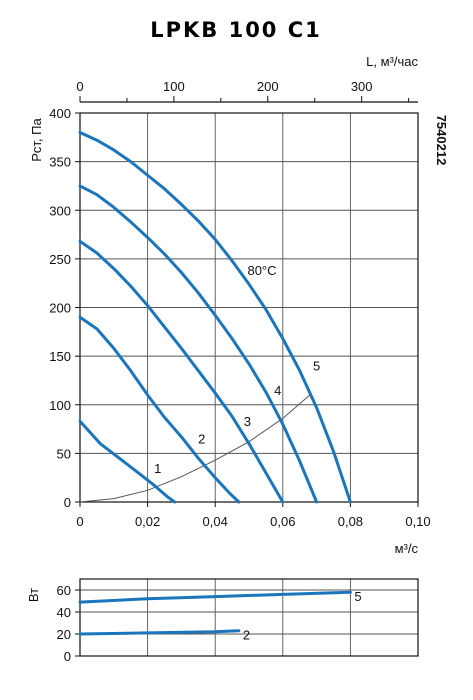 The image size is (473, 700). What do you see at coordinates (201, 439) in the screenshot?
I see `curve-label: 2` at bounding box center [201, 439].